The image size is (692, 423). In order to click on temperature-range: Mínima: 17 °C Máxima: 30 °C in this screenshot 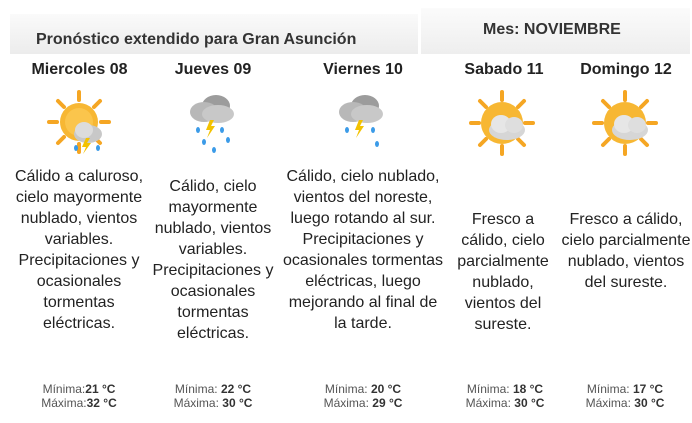, I will do `click(625, 396)`.